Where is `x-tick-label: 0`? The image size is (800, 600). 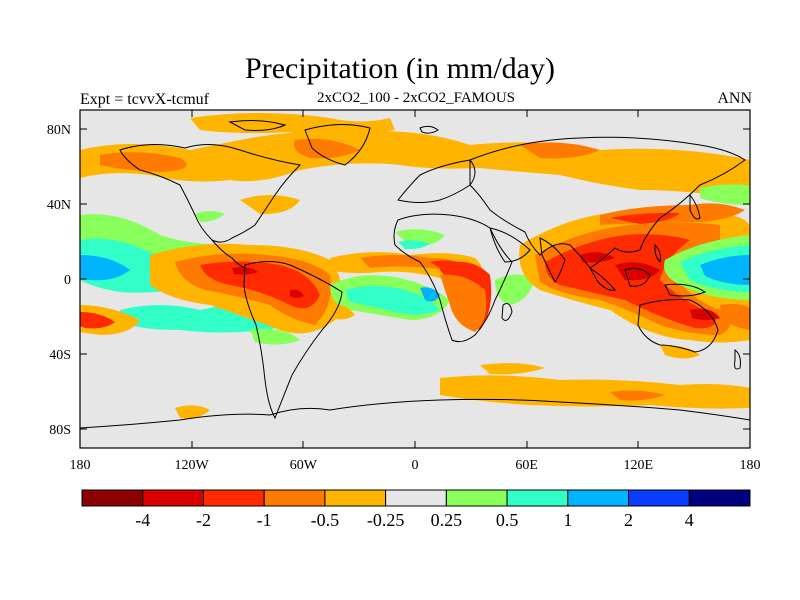 x-tick-label: 0 is located at coordinates (415, 465).